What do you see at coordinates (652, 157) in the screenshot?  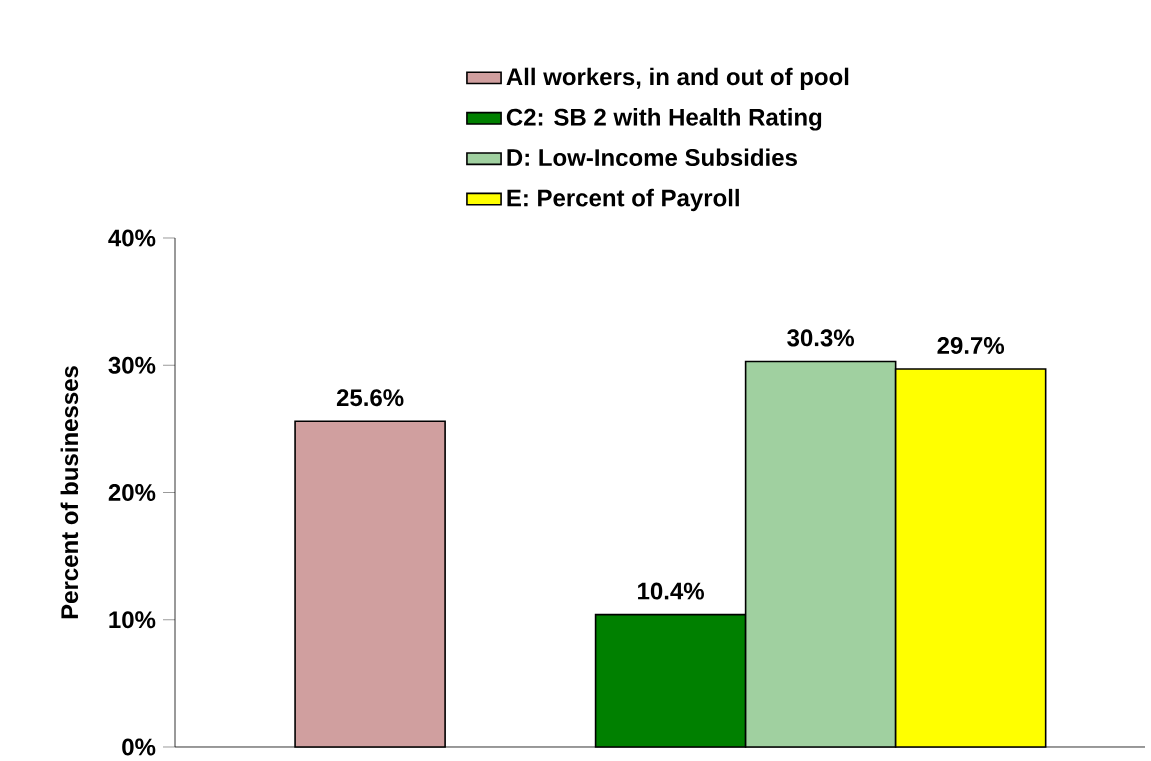 I see `legend-label: D: Low-Income Subsidies` at bounding box center [652, 157].